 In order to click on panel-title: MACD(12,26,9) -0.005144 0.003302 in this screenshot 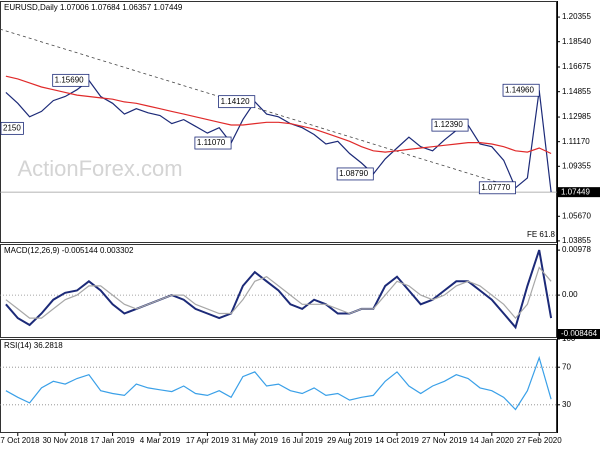, I will do `click(69, 250)`.